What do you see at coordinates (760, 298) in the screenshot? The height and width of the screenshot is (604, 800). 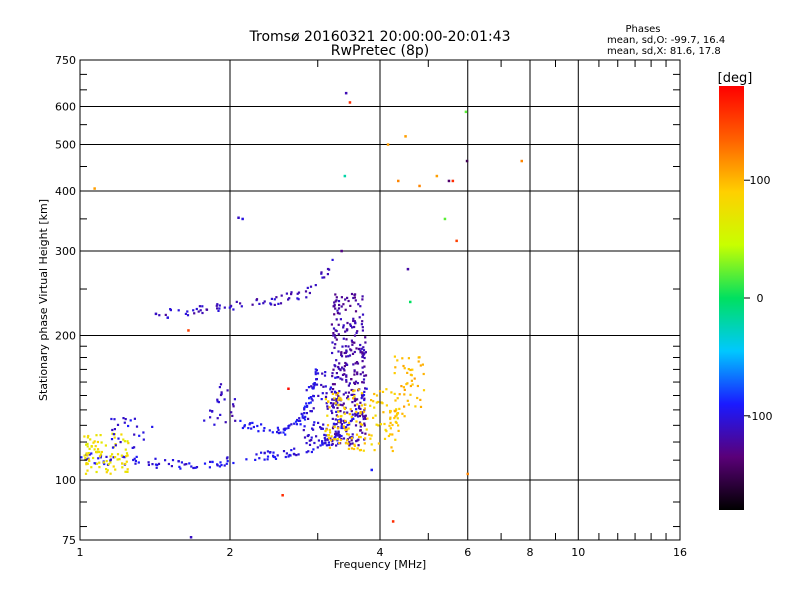 I see `colorbar-tick-label: 0` at bounding box center [760, 298].